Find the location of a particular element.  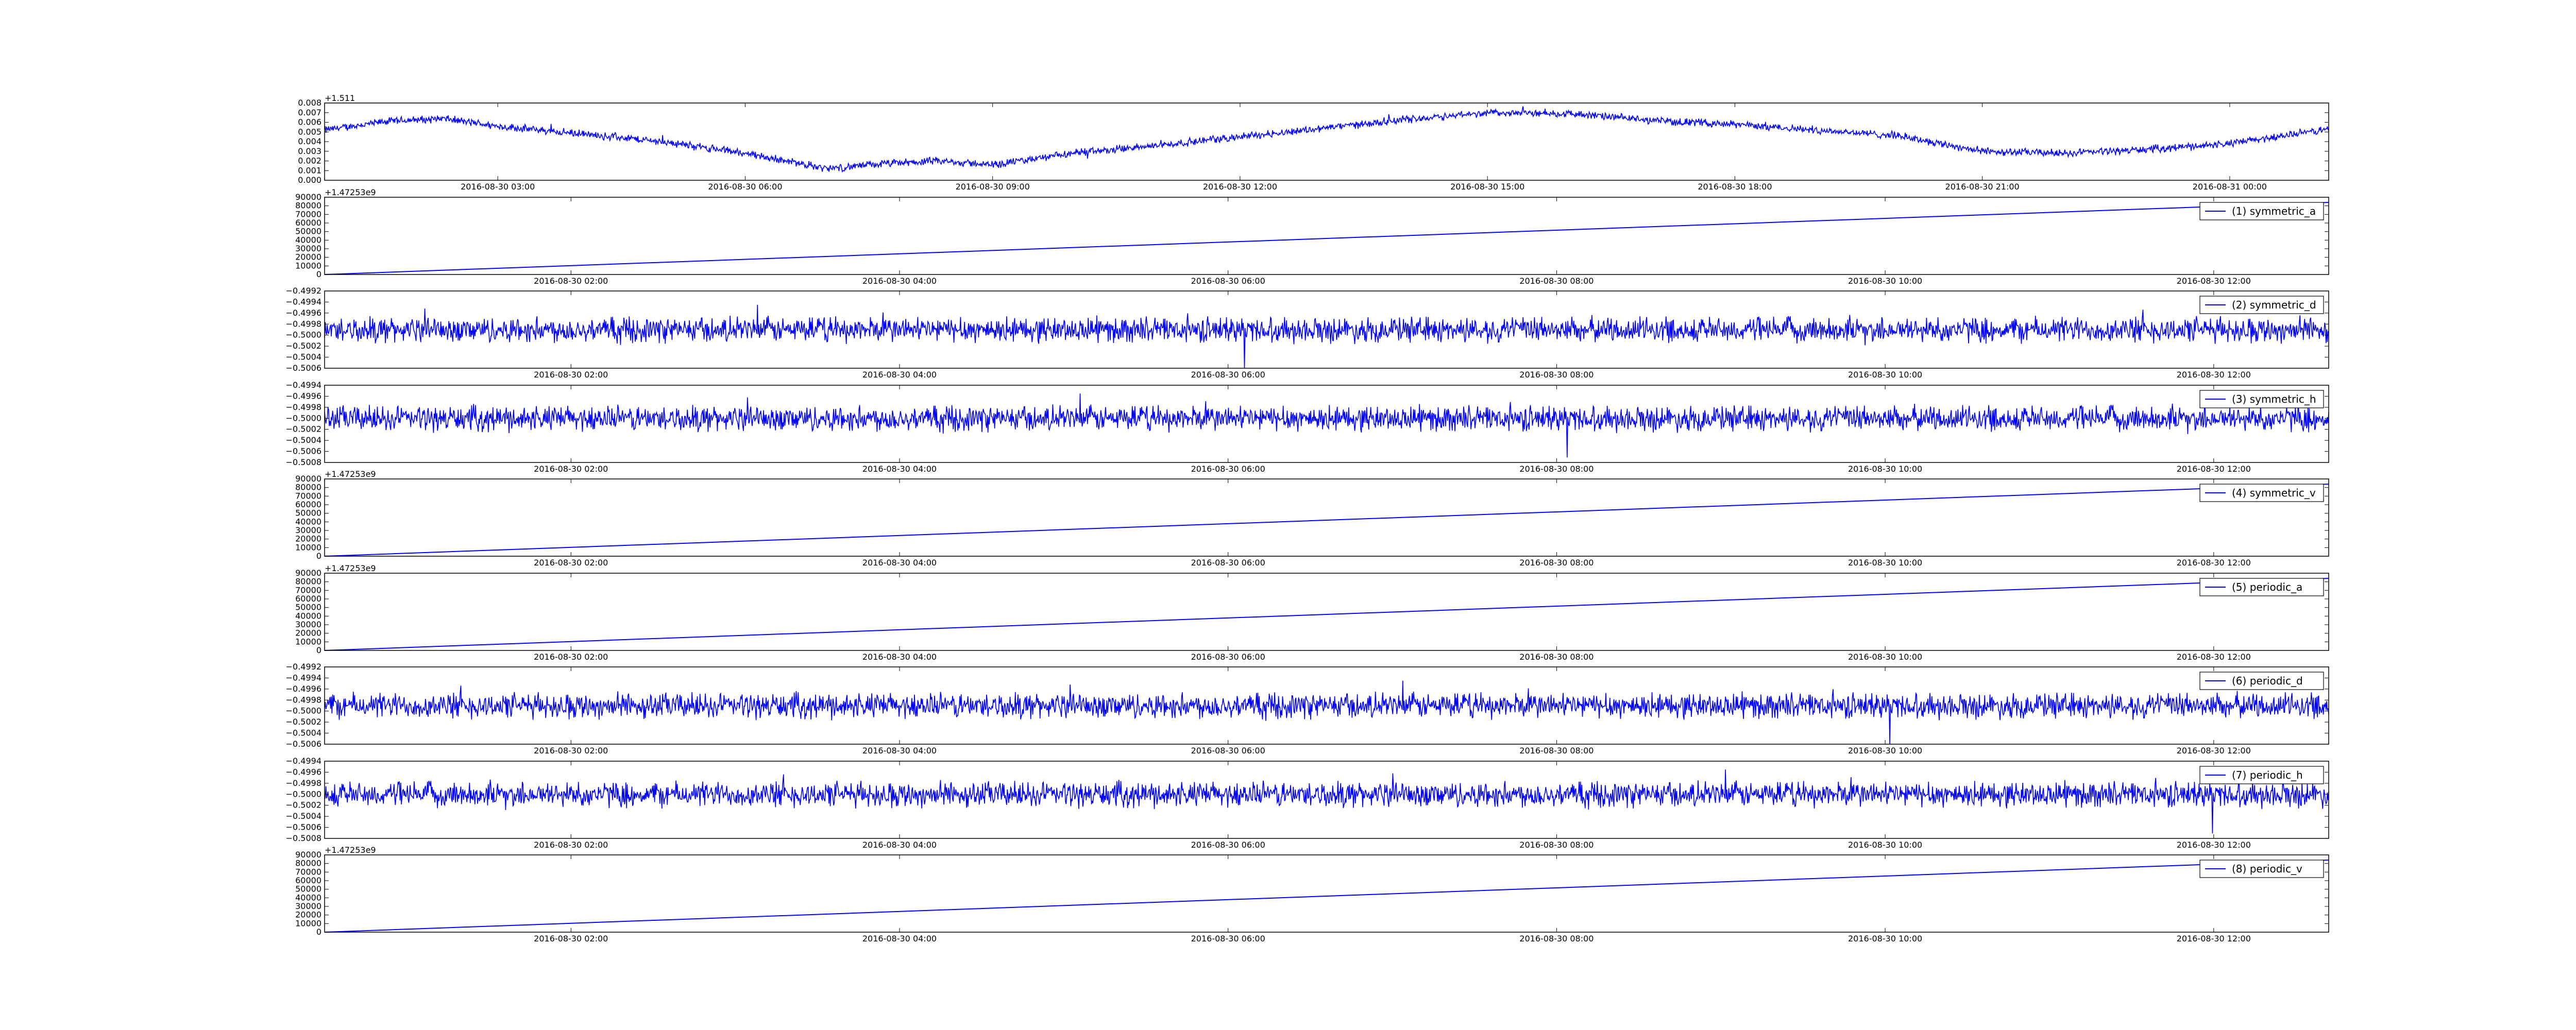

x-tick-label: 2016-08-30 03:00 is located at coordinates (498, 187).